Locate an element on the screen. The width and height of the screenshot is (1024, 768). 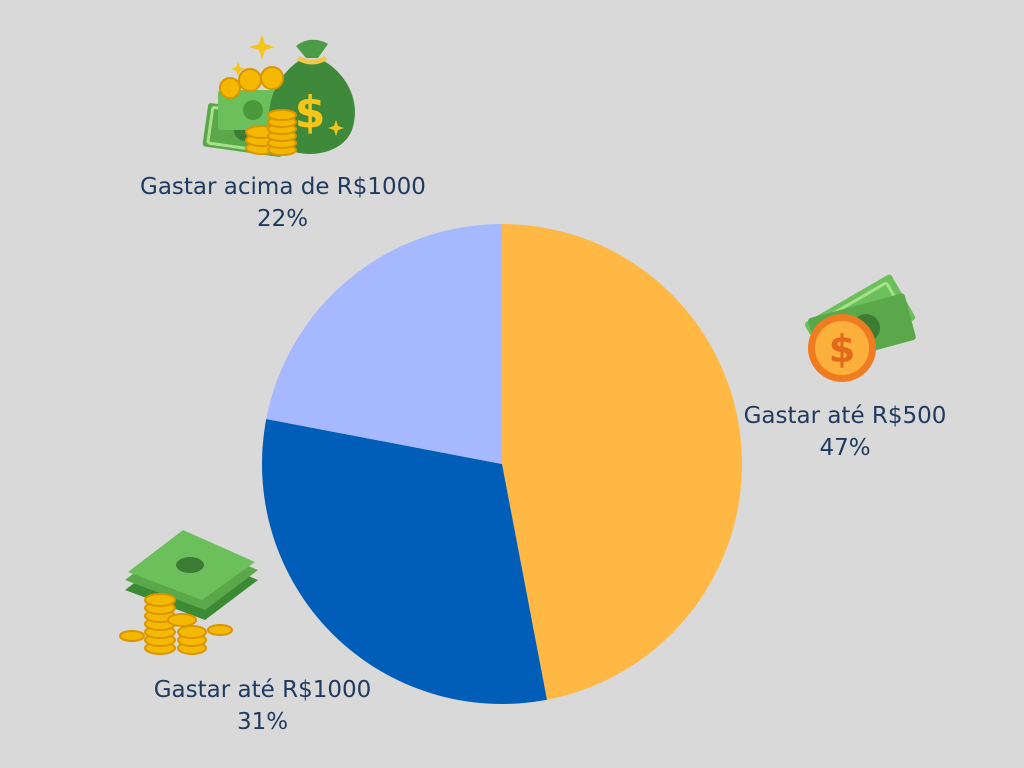
slice-label-gastar-acima-1000: Gastar acima de R$1000 22% is located at coordinates (283, 203).